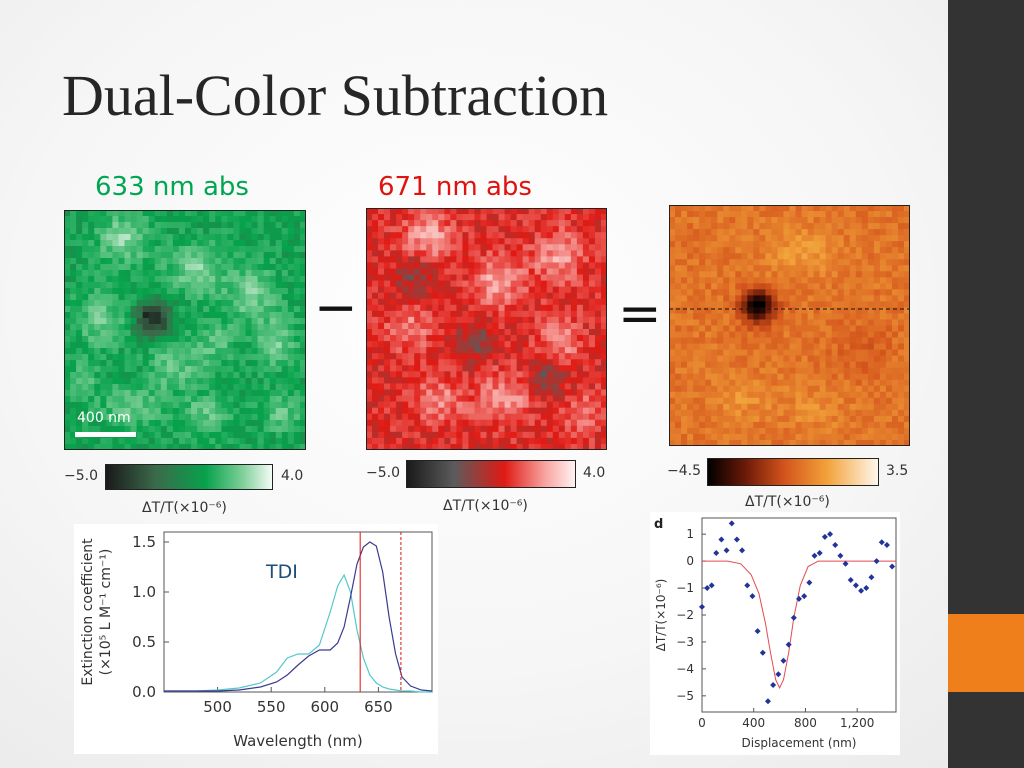 The width and height of the screenshot is (1024, 768). What do you see at coordinates (455, 187) in the screenshot?
I see `red-map-label: 671 nm abs` at bounding box center [455, 187].